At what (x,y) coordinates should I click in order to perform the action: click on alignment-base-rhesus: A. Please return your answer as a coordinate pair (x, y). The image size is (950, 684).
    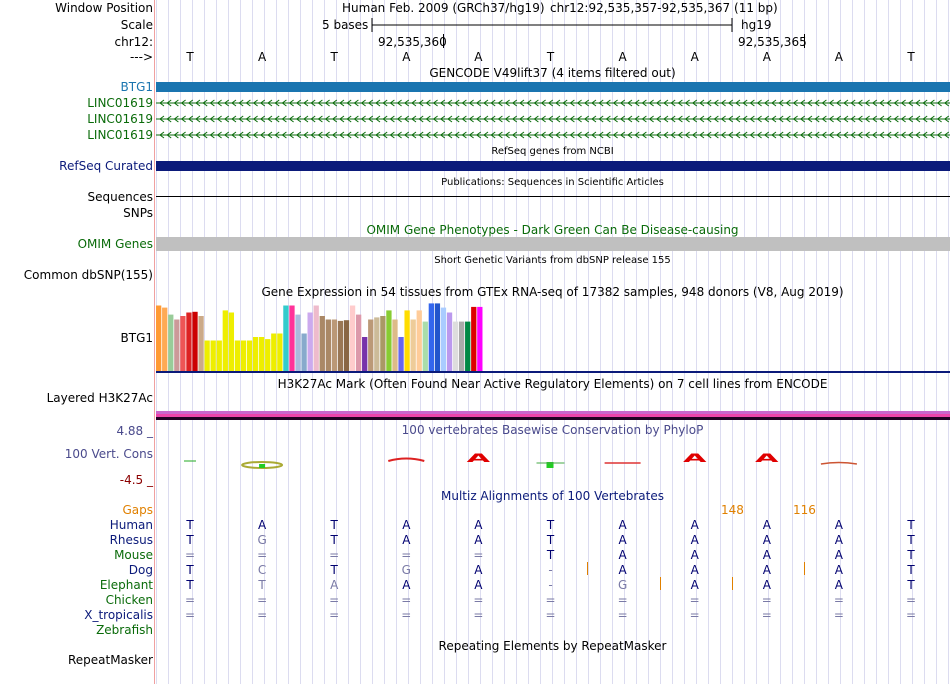
    Looking at the image, I should click on (694, 540).